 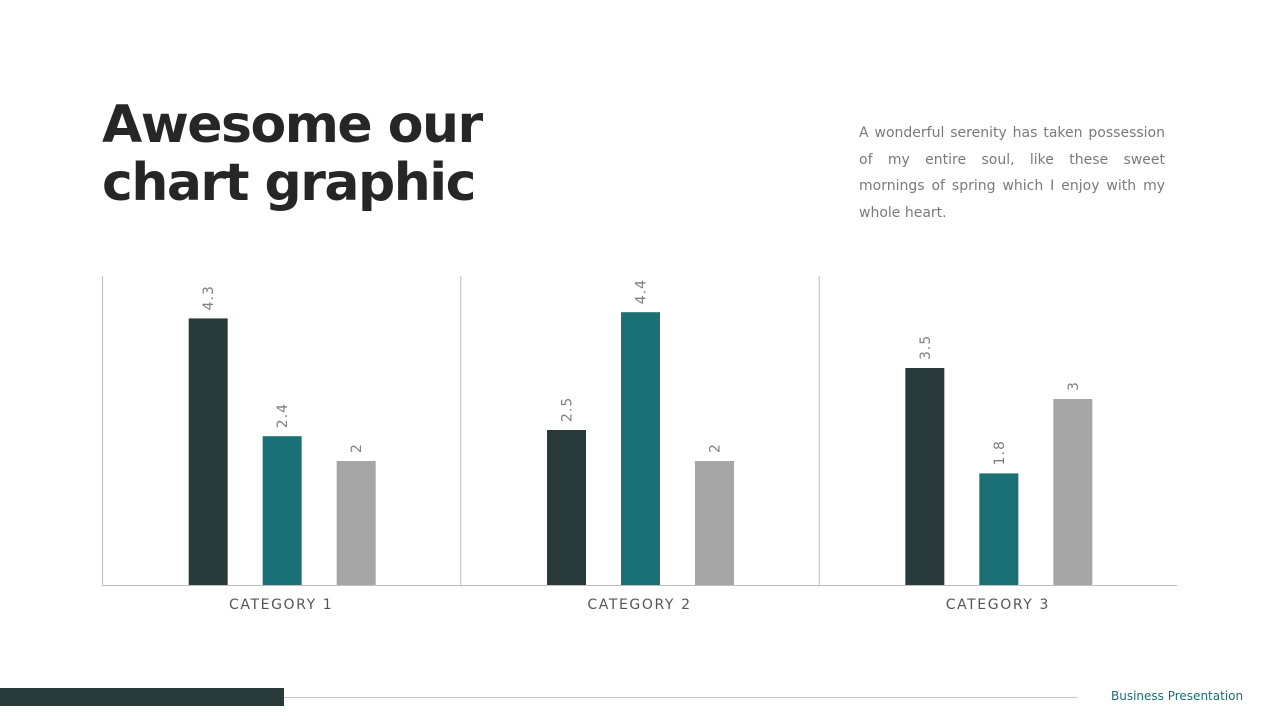 What do you see at coordinates (1177, 696) in the screenshot?
I see `footer-label: Business Presentation` at bounding box center [1177, 696].